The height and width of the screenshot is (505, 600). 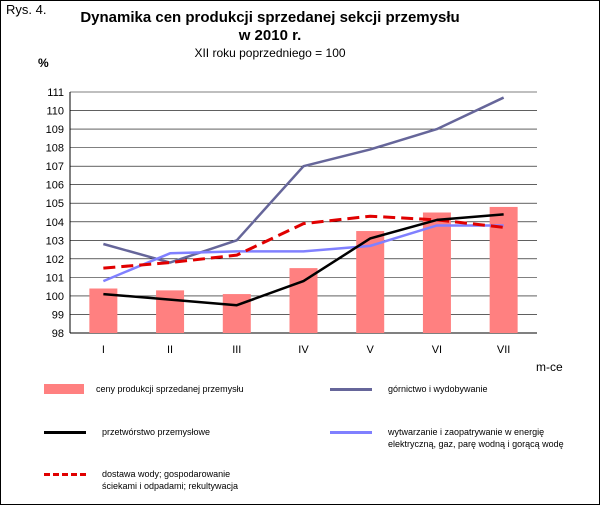 What do you see at coordinates (549, 367) in the screenshot?
I see `x-axis-unit-label: m-ce` at bounding box center [549, 367].